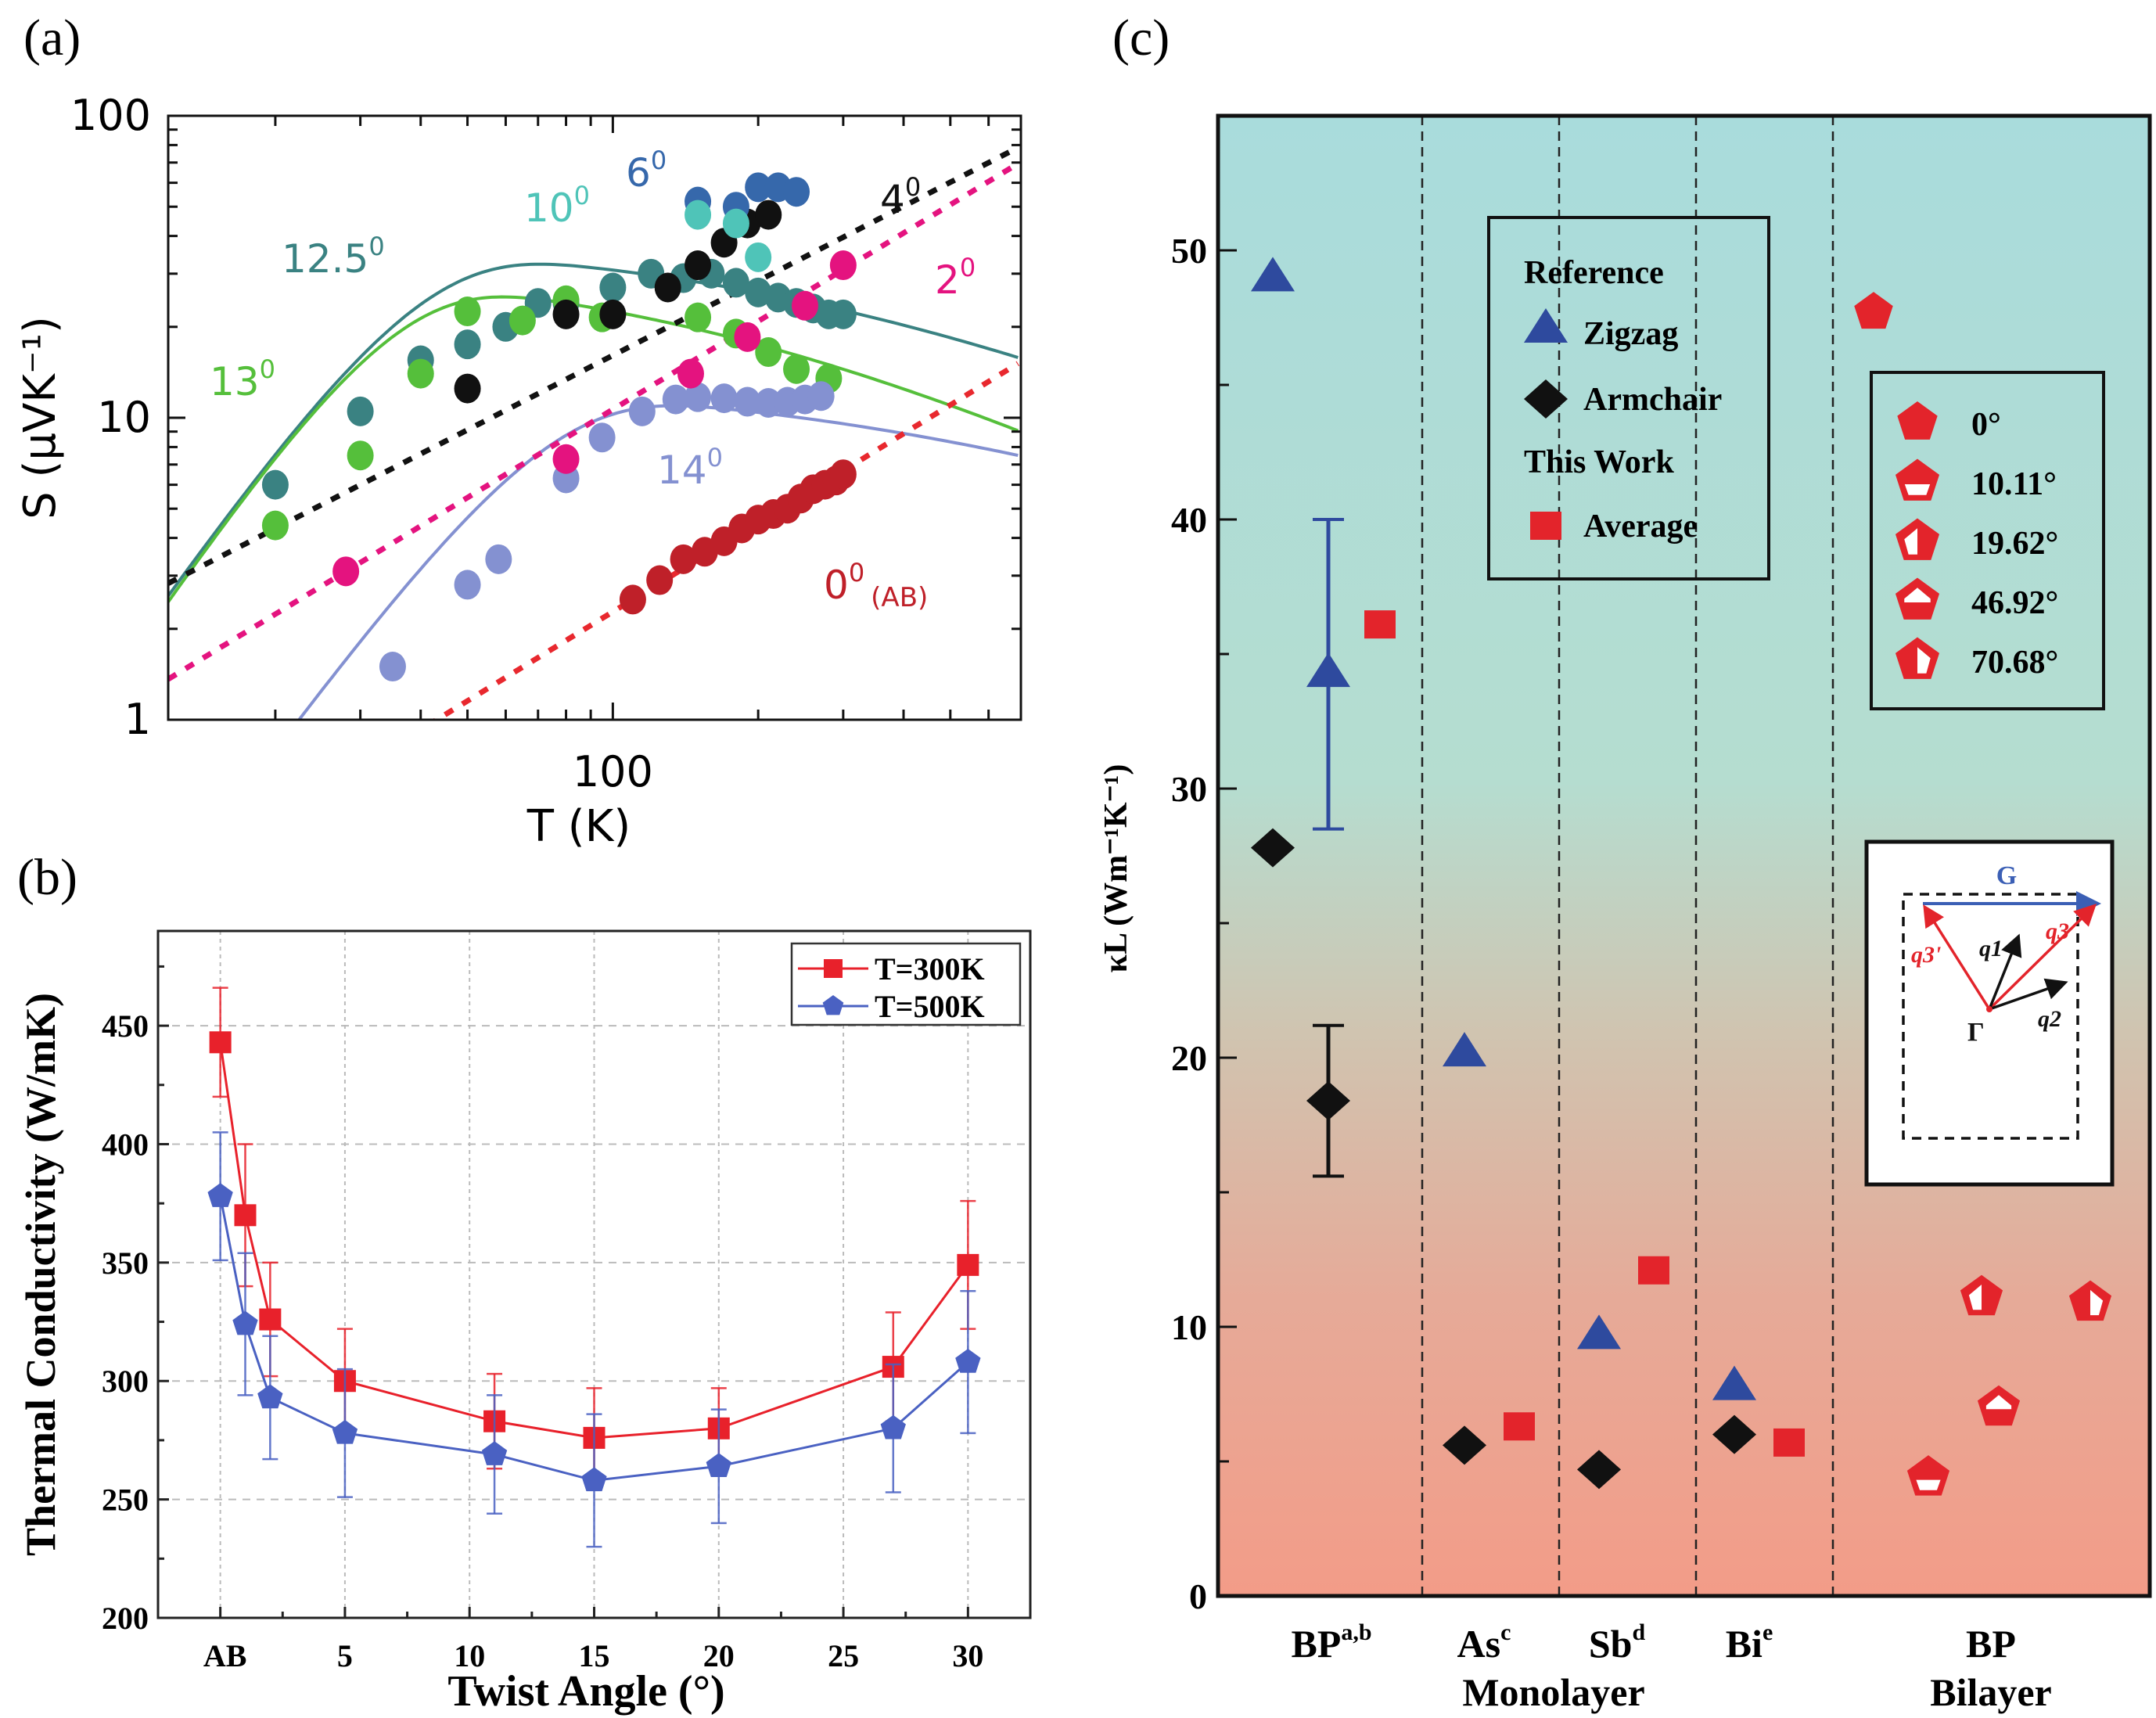  I want to click on inset-label-q3prime: q3', so click(1926, 955).